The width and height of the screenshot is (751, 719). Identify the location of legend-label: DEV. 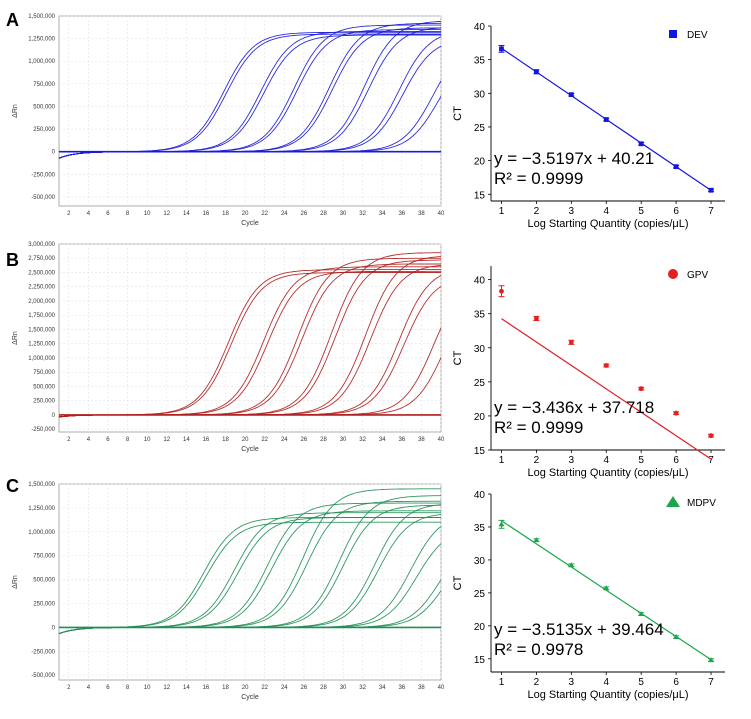
(697, 35).